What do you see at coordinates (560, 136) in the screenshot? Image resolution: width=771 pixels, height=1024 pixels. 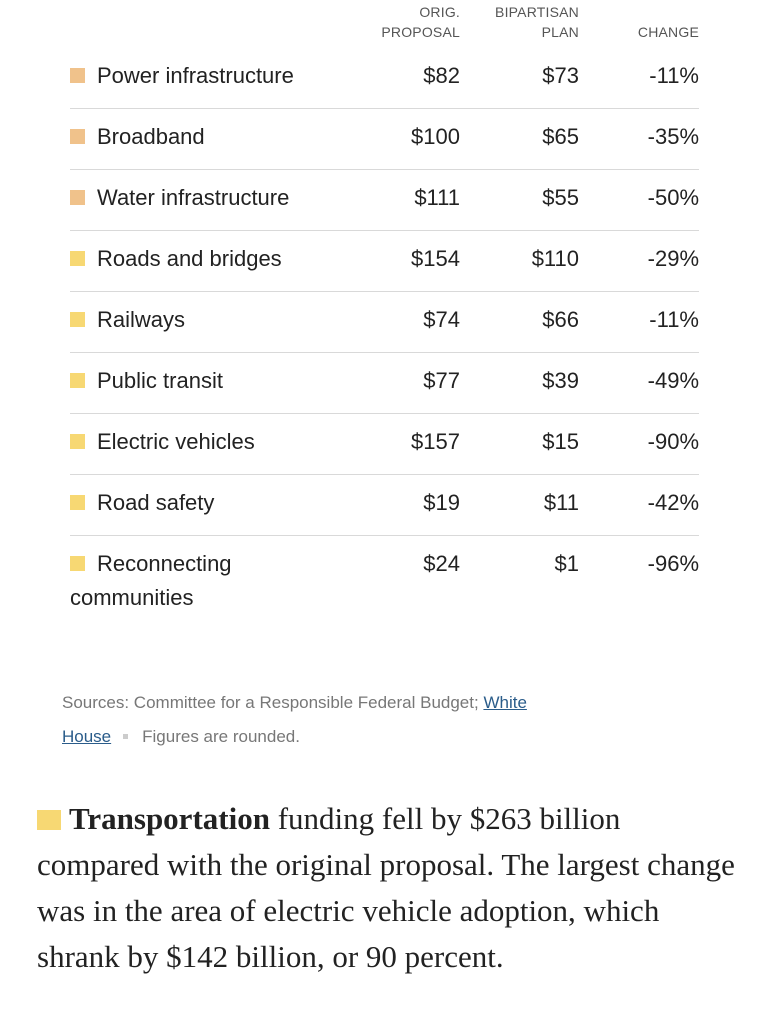 I see `bipartisan-value: $65` at bounding box center [560, 136].